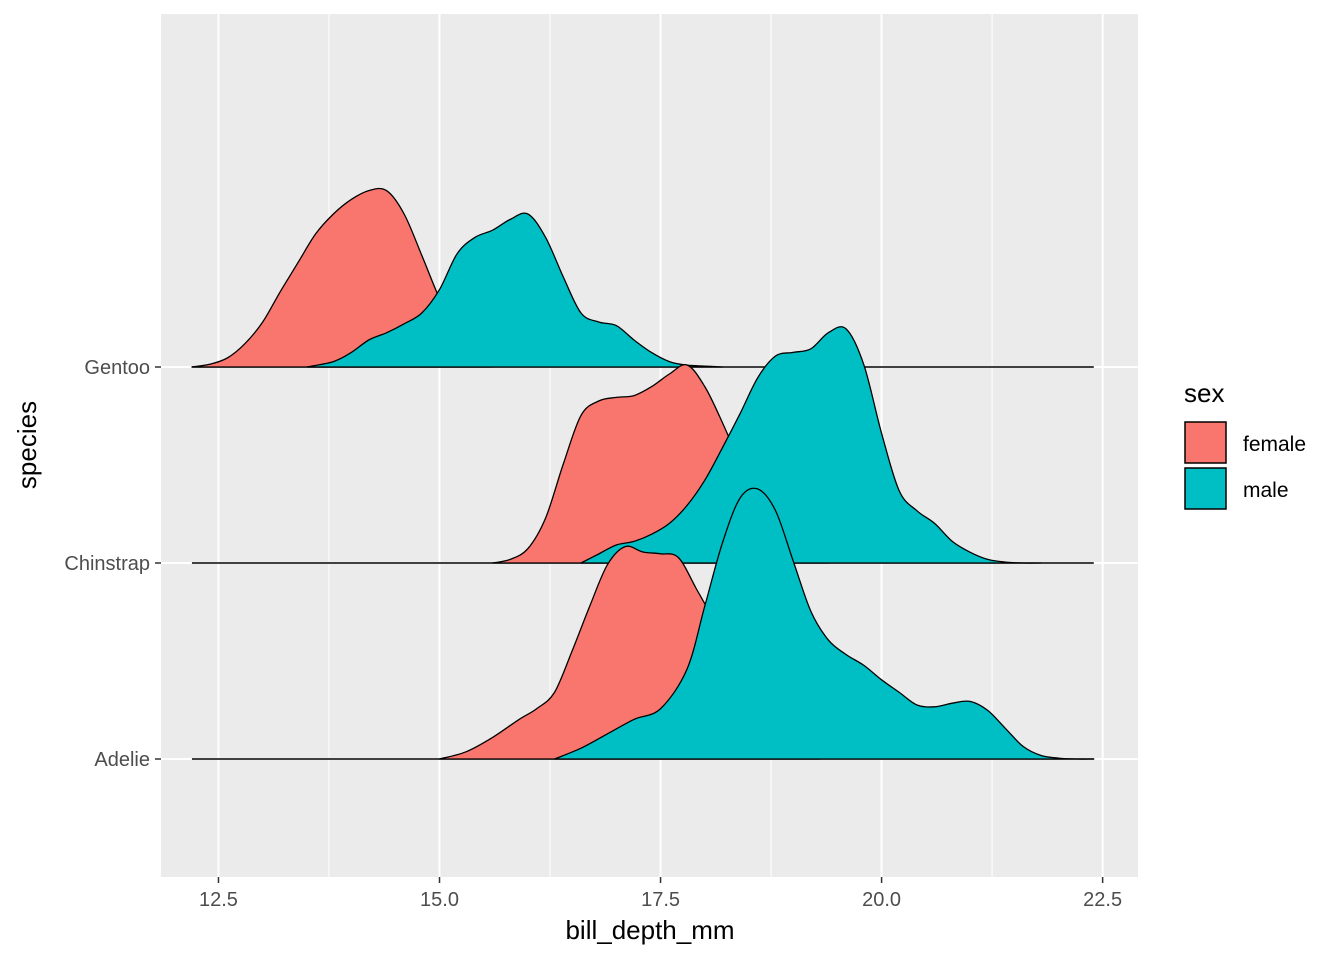 Image resolution: width=1344 pixels, height=960 pixels. Describe the element at coordinates (881, 900) in the screenshot. I see `x-tick-label: 20.0` at that location.